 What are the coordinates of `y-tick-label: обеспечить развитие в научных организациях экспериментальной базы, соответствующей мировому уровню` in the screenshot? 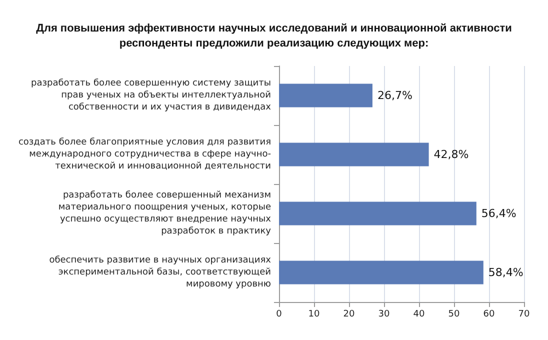 It's located at (160, 273).